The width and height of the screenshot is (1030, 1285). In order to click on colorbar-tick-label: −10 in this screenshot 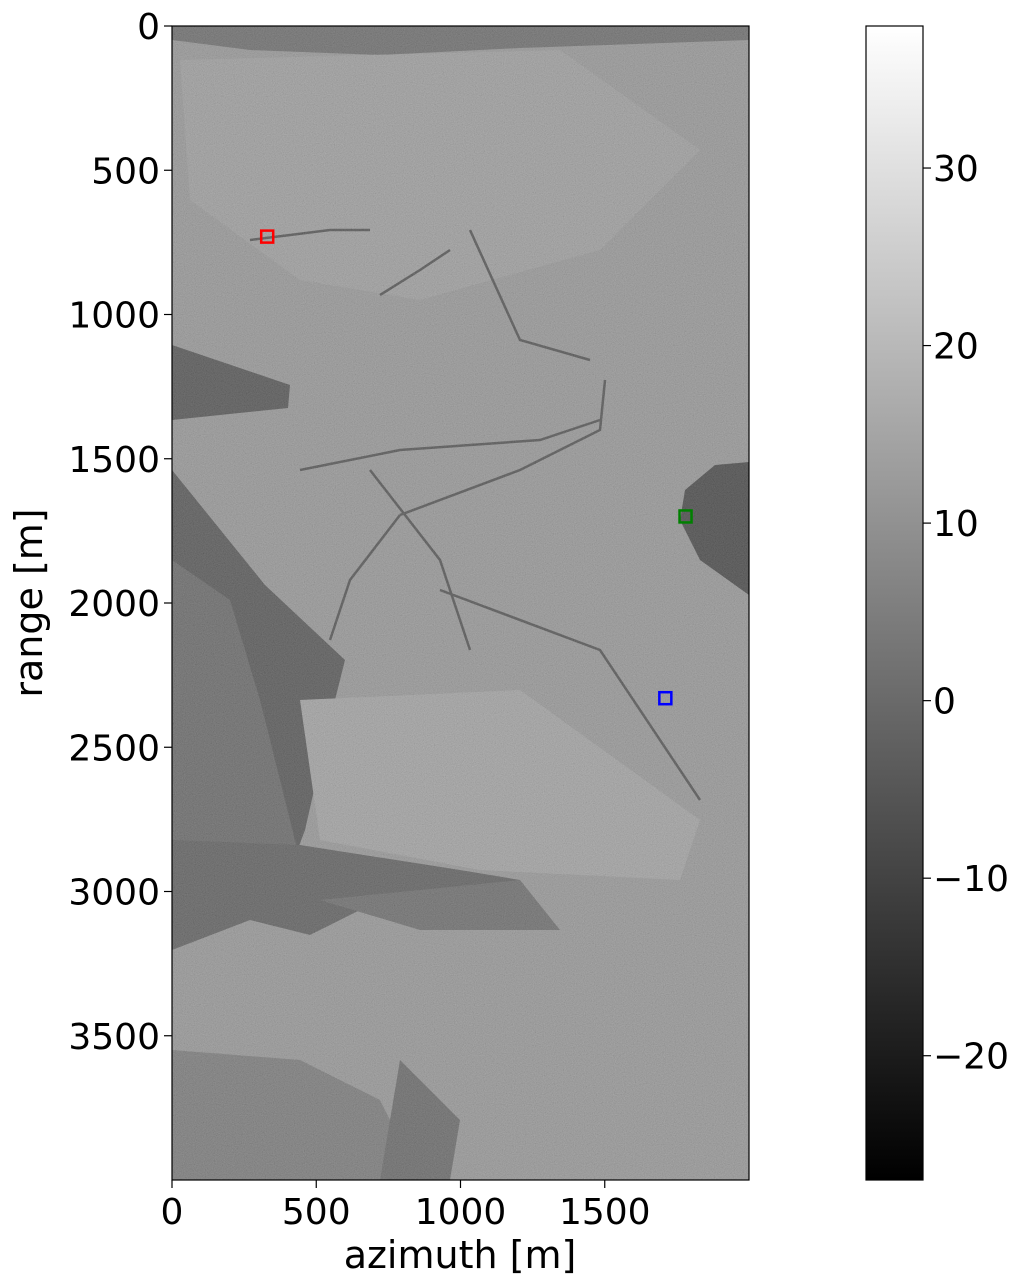, I will do `click(971, 879)`.